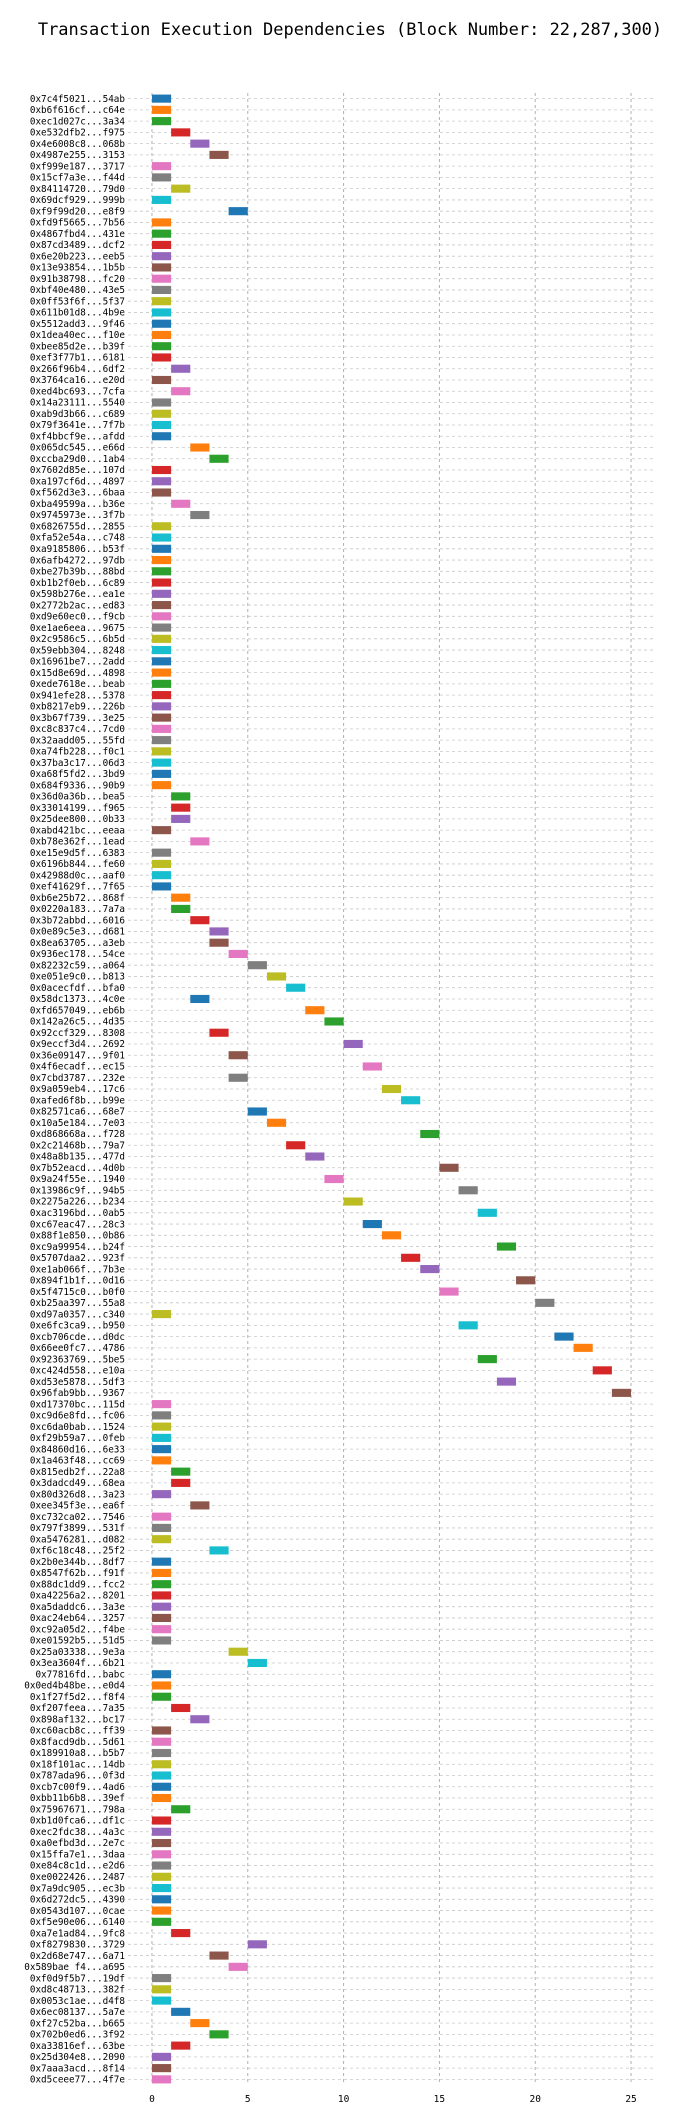 The width and height of the screenshot is (700, 2124). Describe the element at coordinates (77, 448) in the screenshot. I see `y-tick-label: 0x065dc545...e66d` at that location.